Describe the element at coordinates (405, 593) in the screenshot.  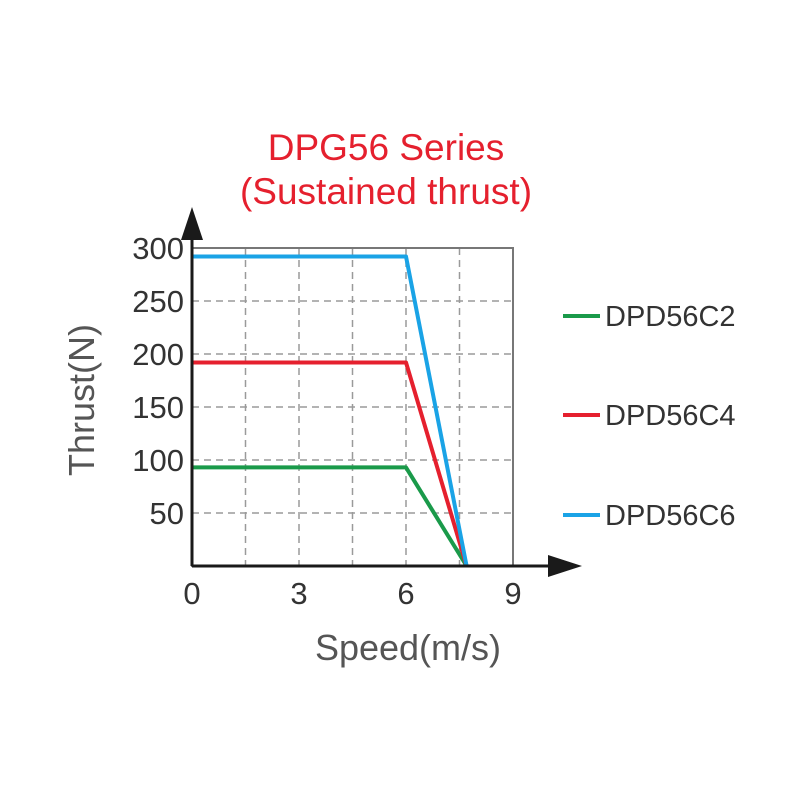
I see `x-tick-label: 6` at that location.